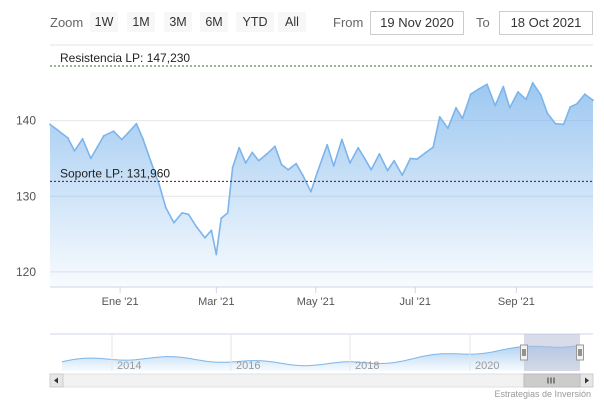 The width and height of the screenshot is (604, 406). I want to click on x-tick-label: Ene '21, so click(120, 302).